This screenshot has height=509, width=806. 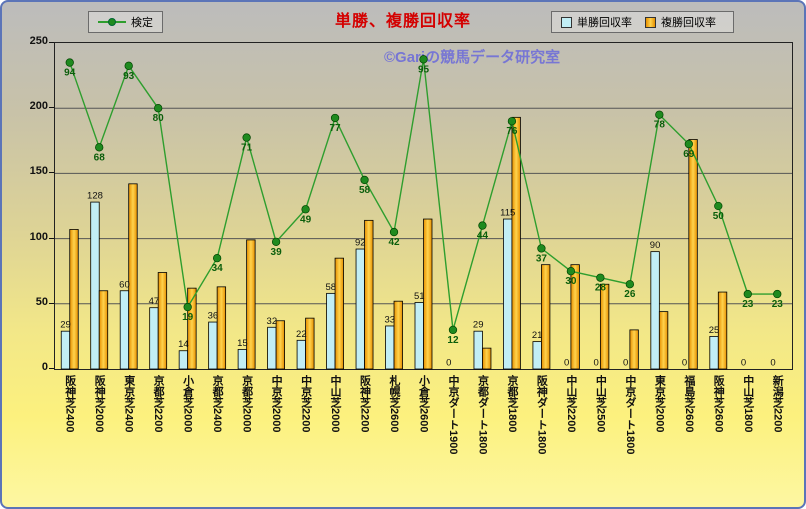 I want to click on line-dot-icon, so click(x=112, y=22).